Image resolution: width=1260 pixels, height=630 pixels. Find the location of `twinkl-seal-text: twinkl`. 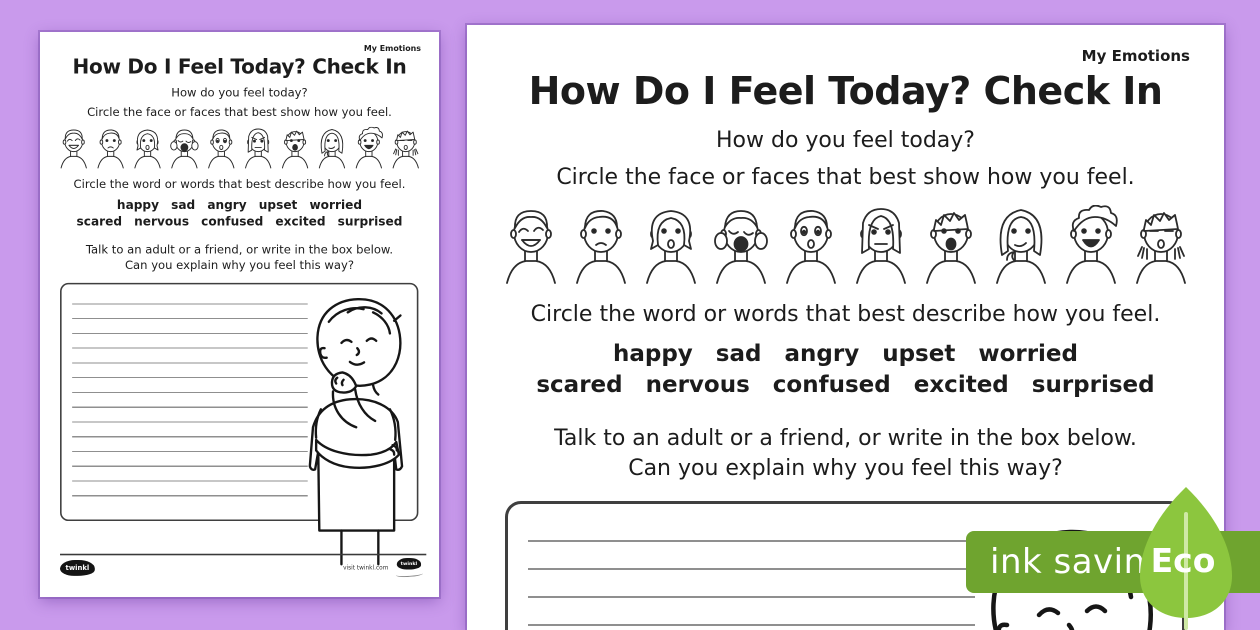

twinkl-seal-text: twinkl is located at coordinates (409, 564).